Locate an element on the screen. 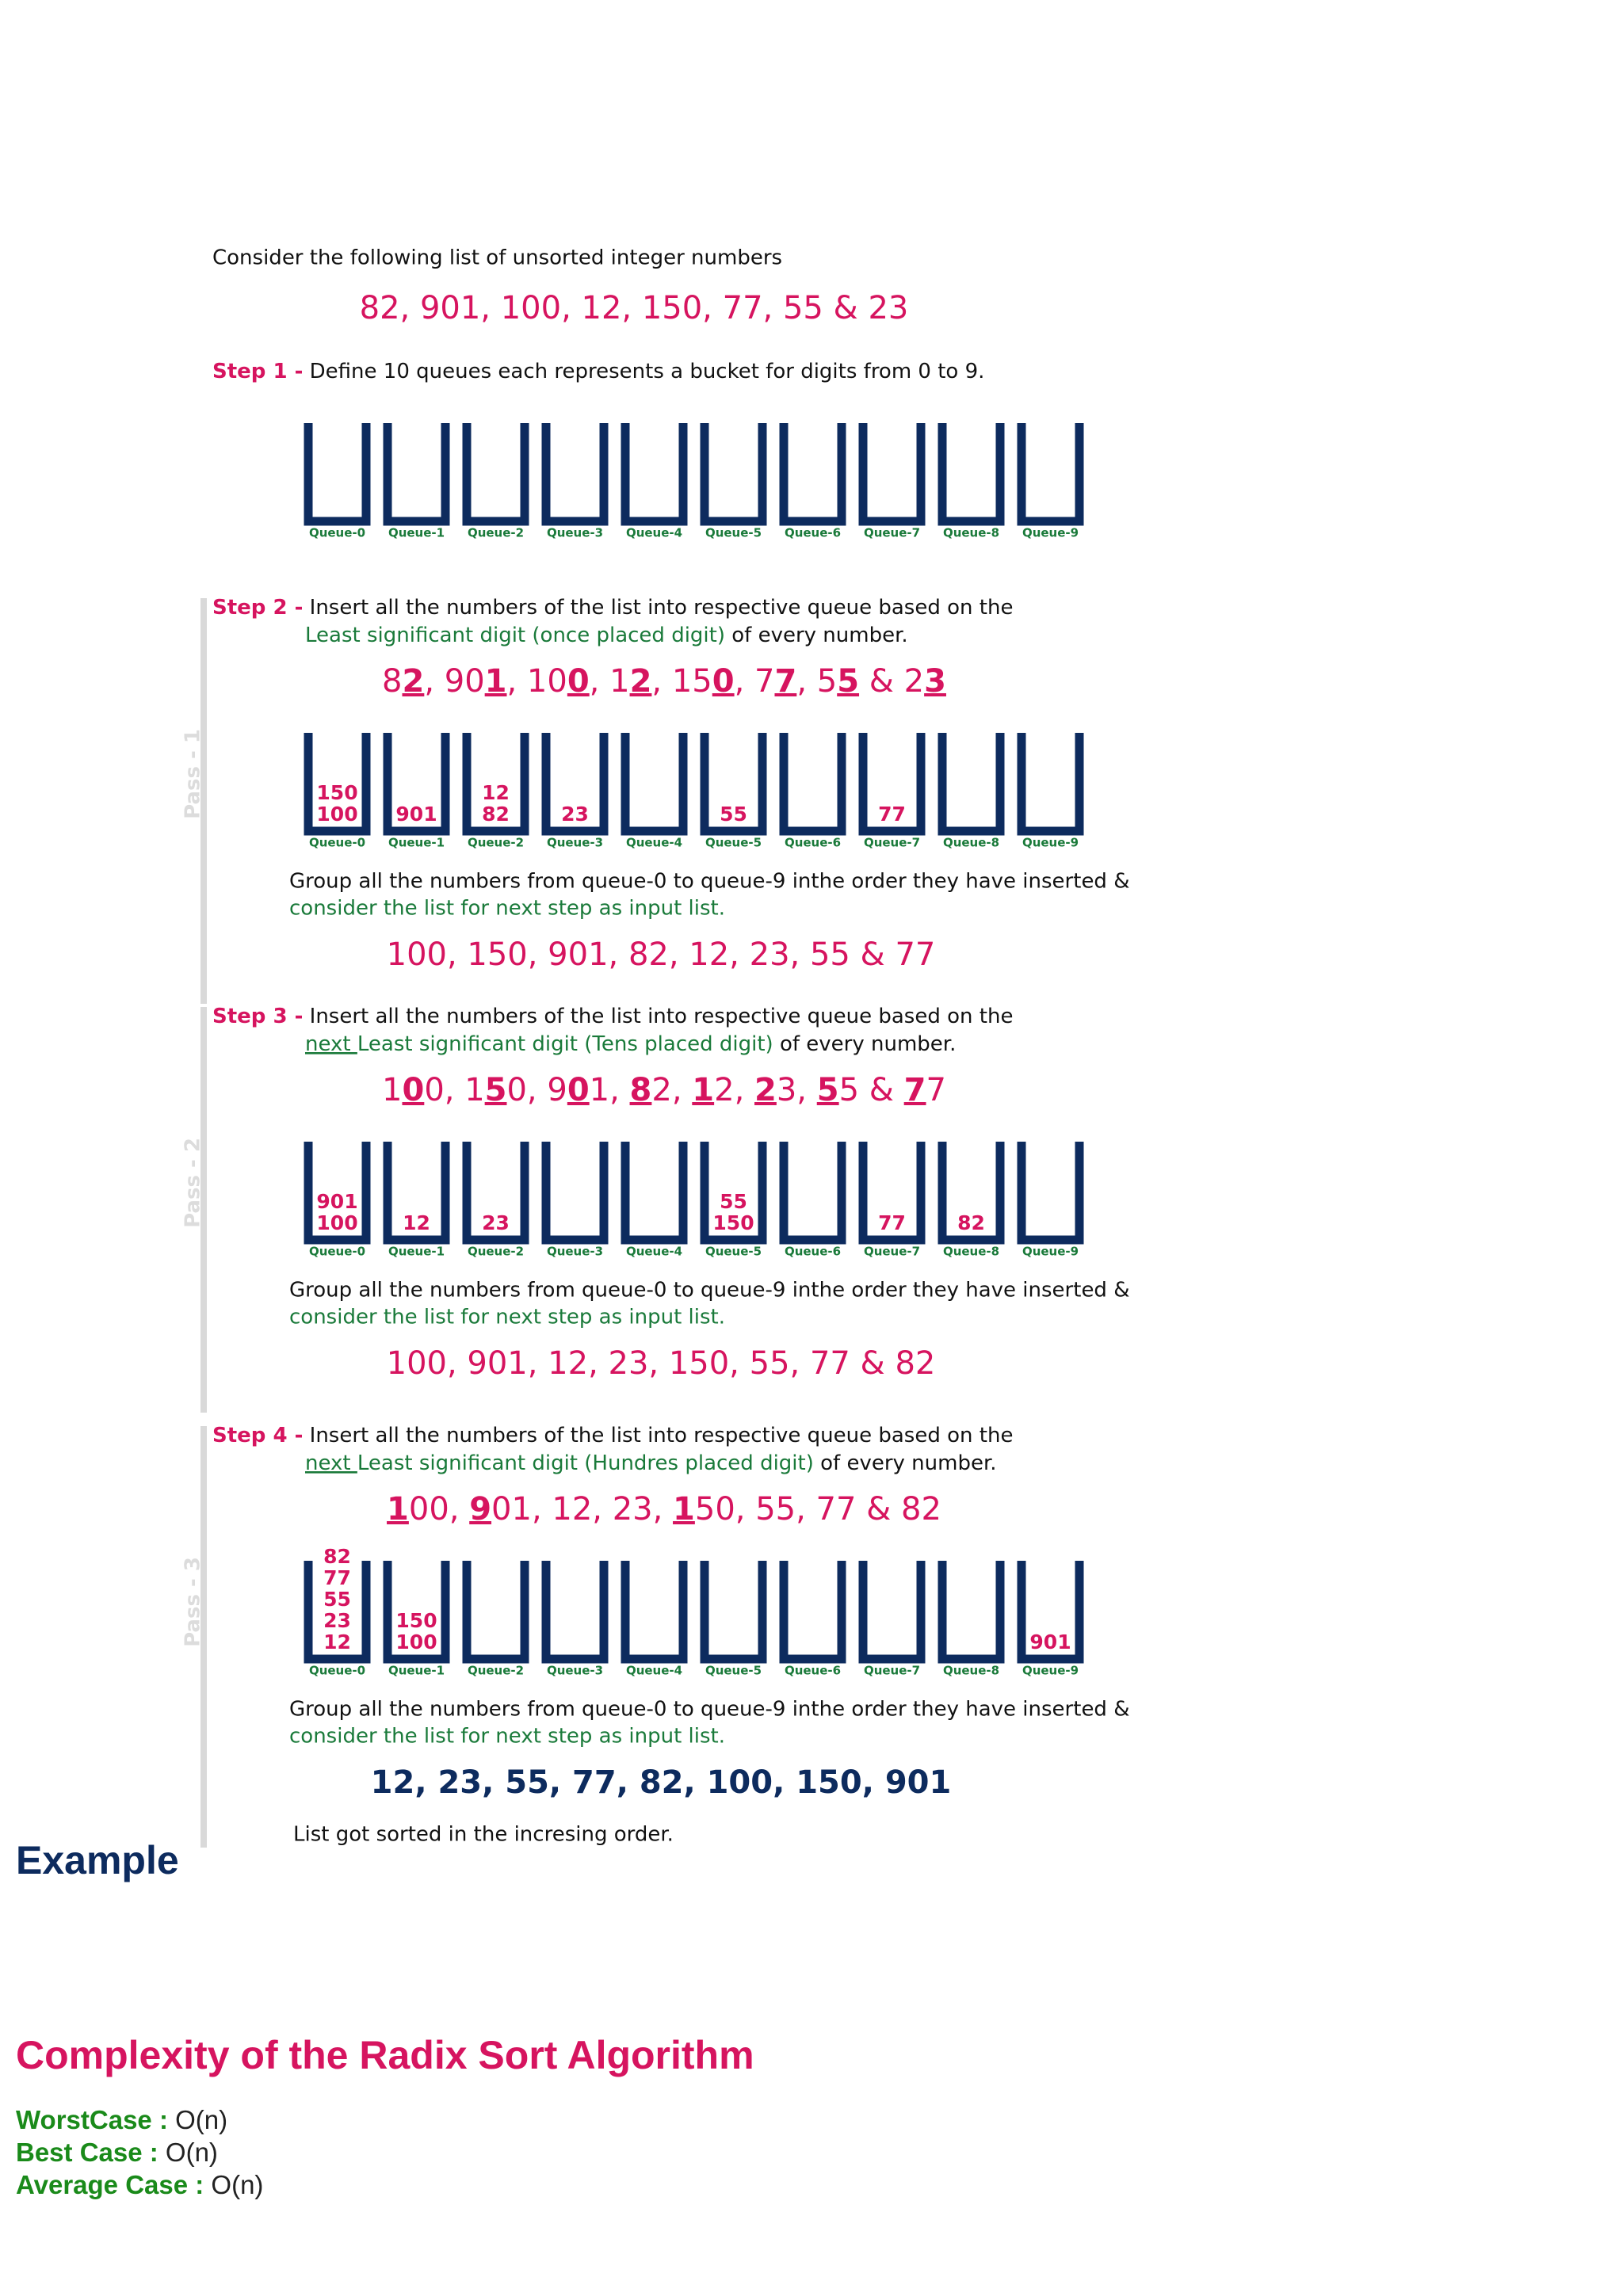 The height and width of the screenshot is (2296, 1623). digit-part: 3, is located at coordinates (797, 1090).